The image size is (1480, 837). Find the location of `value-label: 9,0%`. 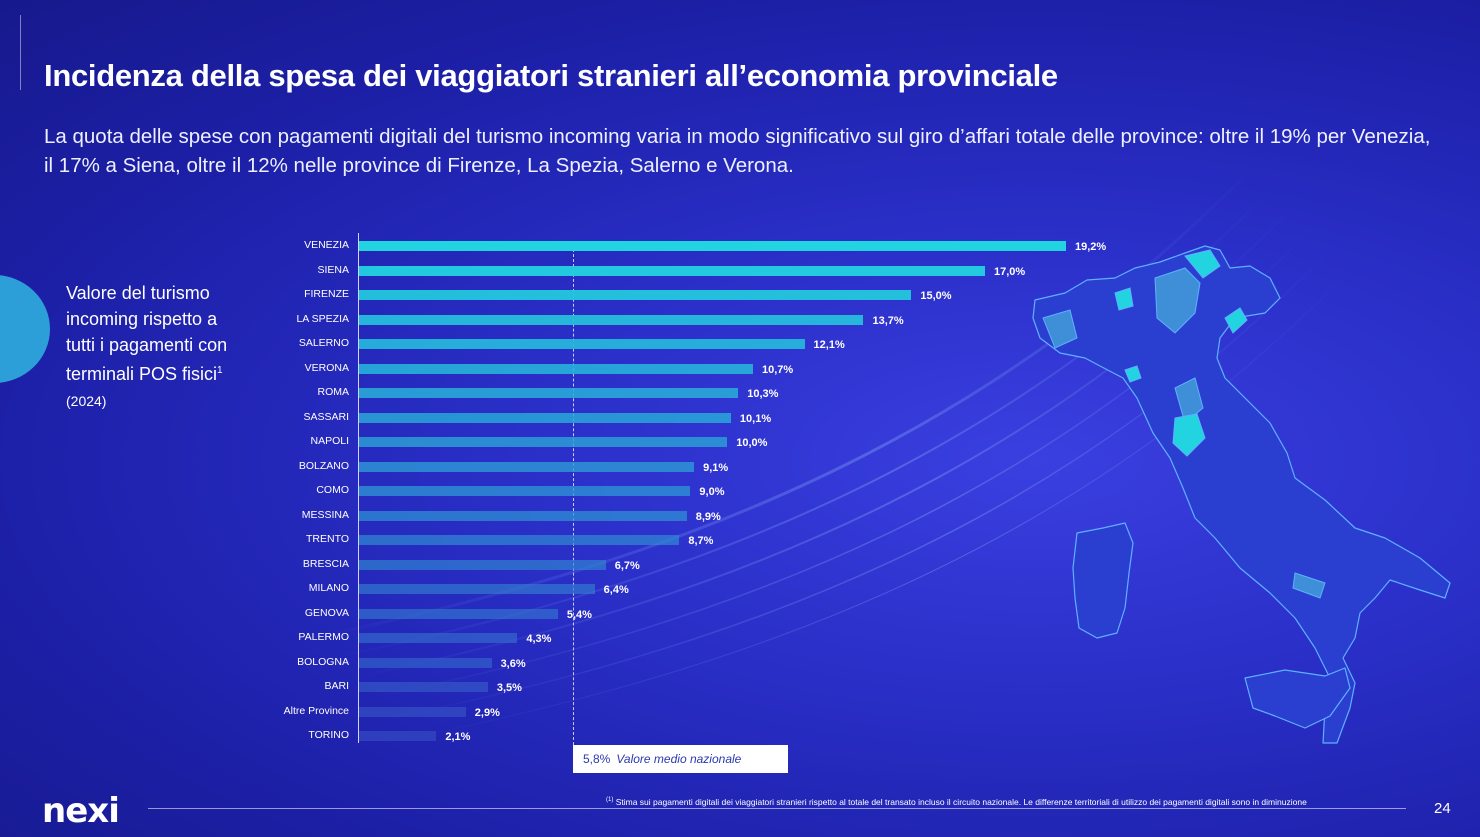

value-label: 9,0% is located at coordinates (712, 492).